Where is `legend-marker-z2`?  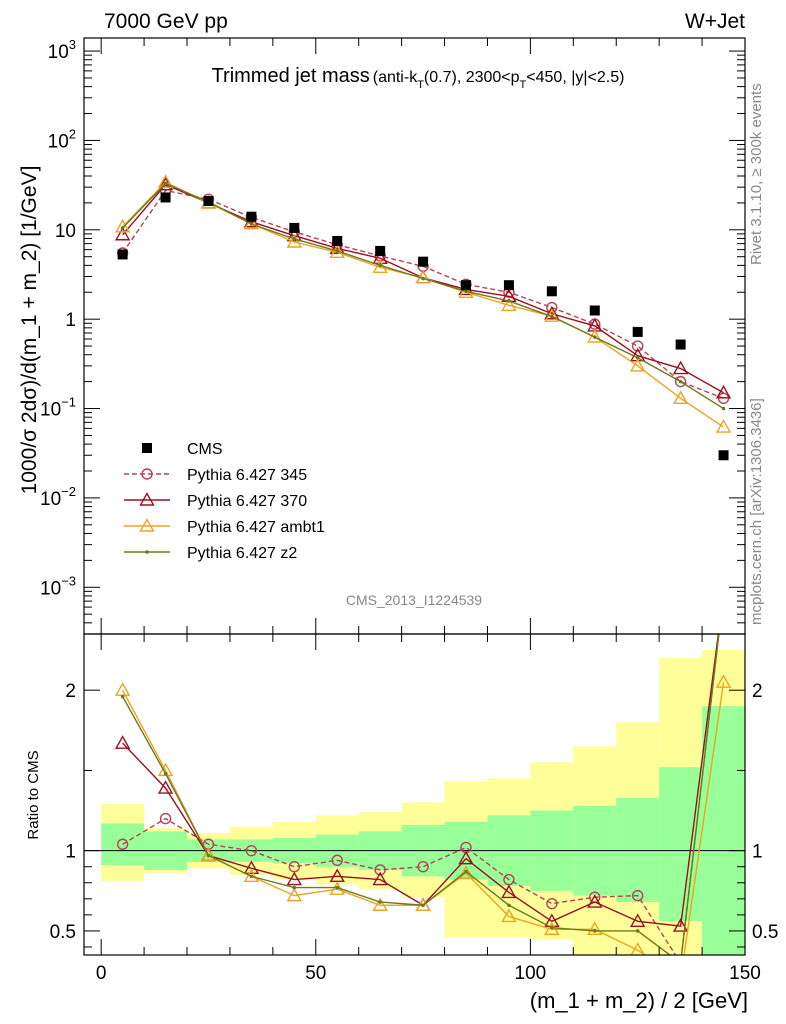 legend-marker-z2 is located at coordinates (147, 552).